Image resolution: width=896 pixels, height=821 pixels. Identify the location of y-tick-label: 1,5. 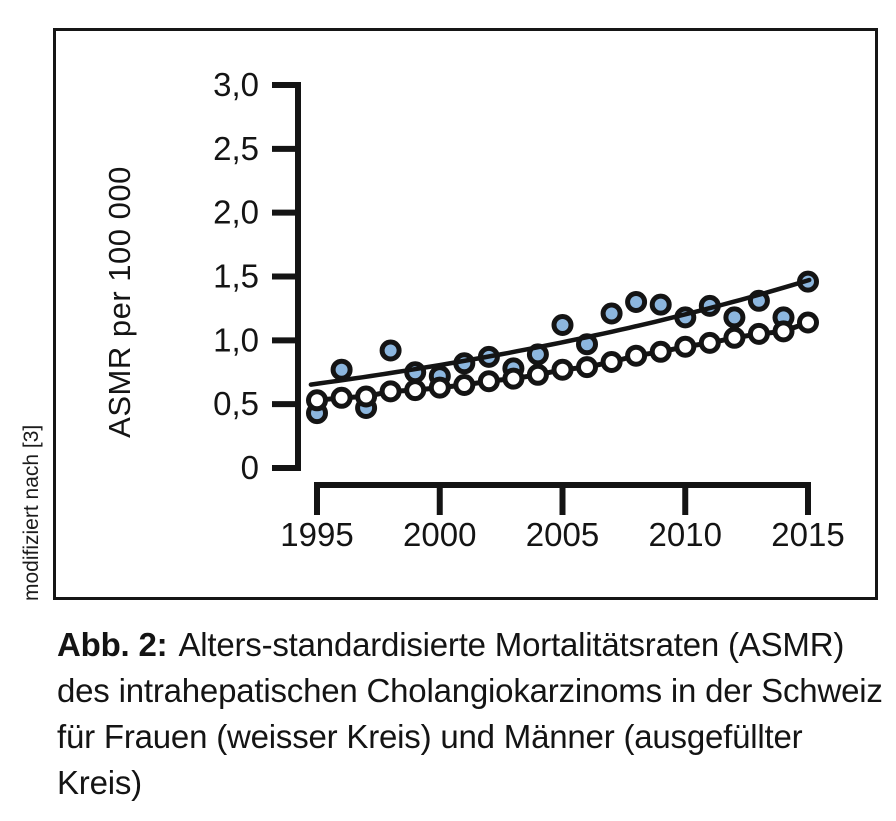
(236, 276).